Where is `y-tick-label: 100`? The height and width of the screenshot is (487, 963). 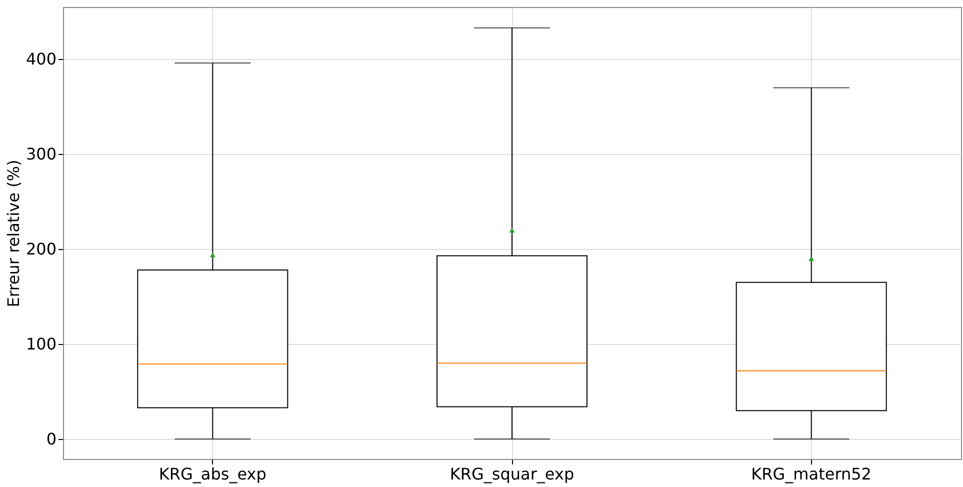 y-tick-label: 100 is located at coordinates (41, 344).